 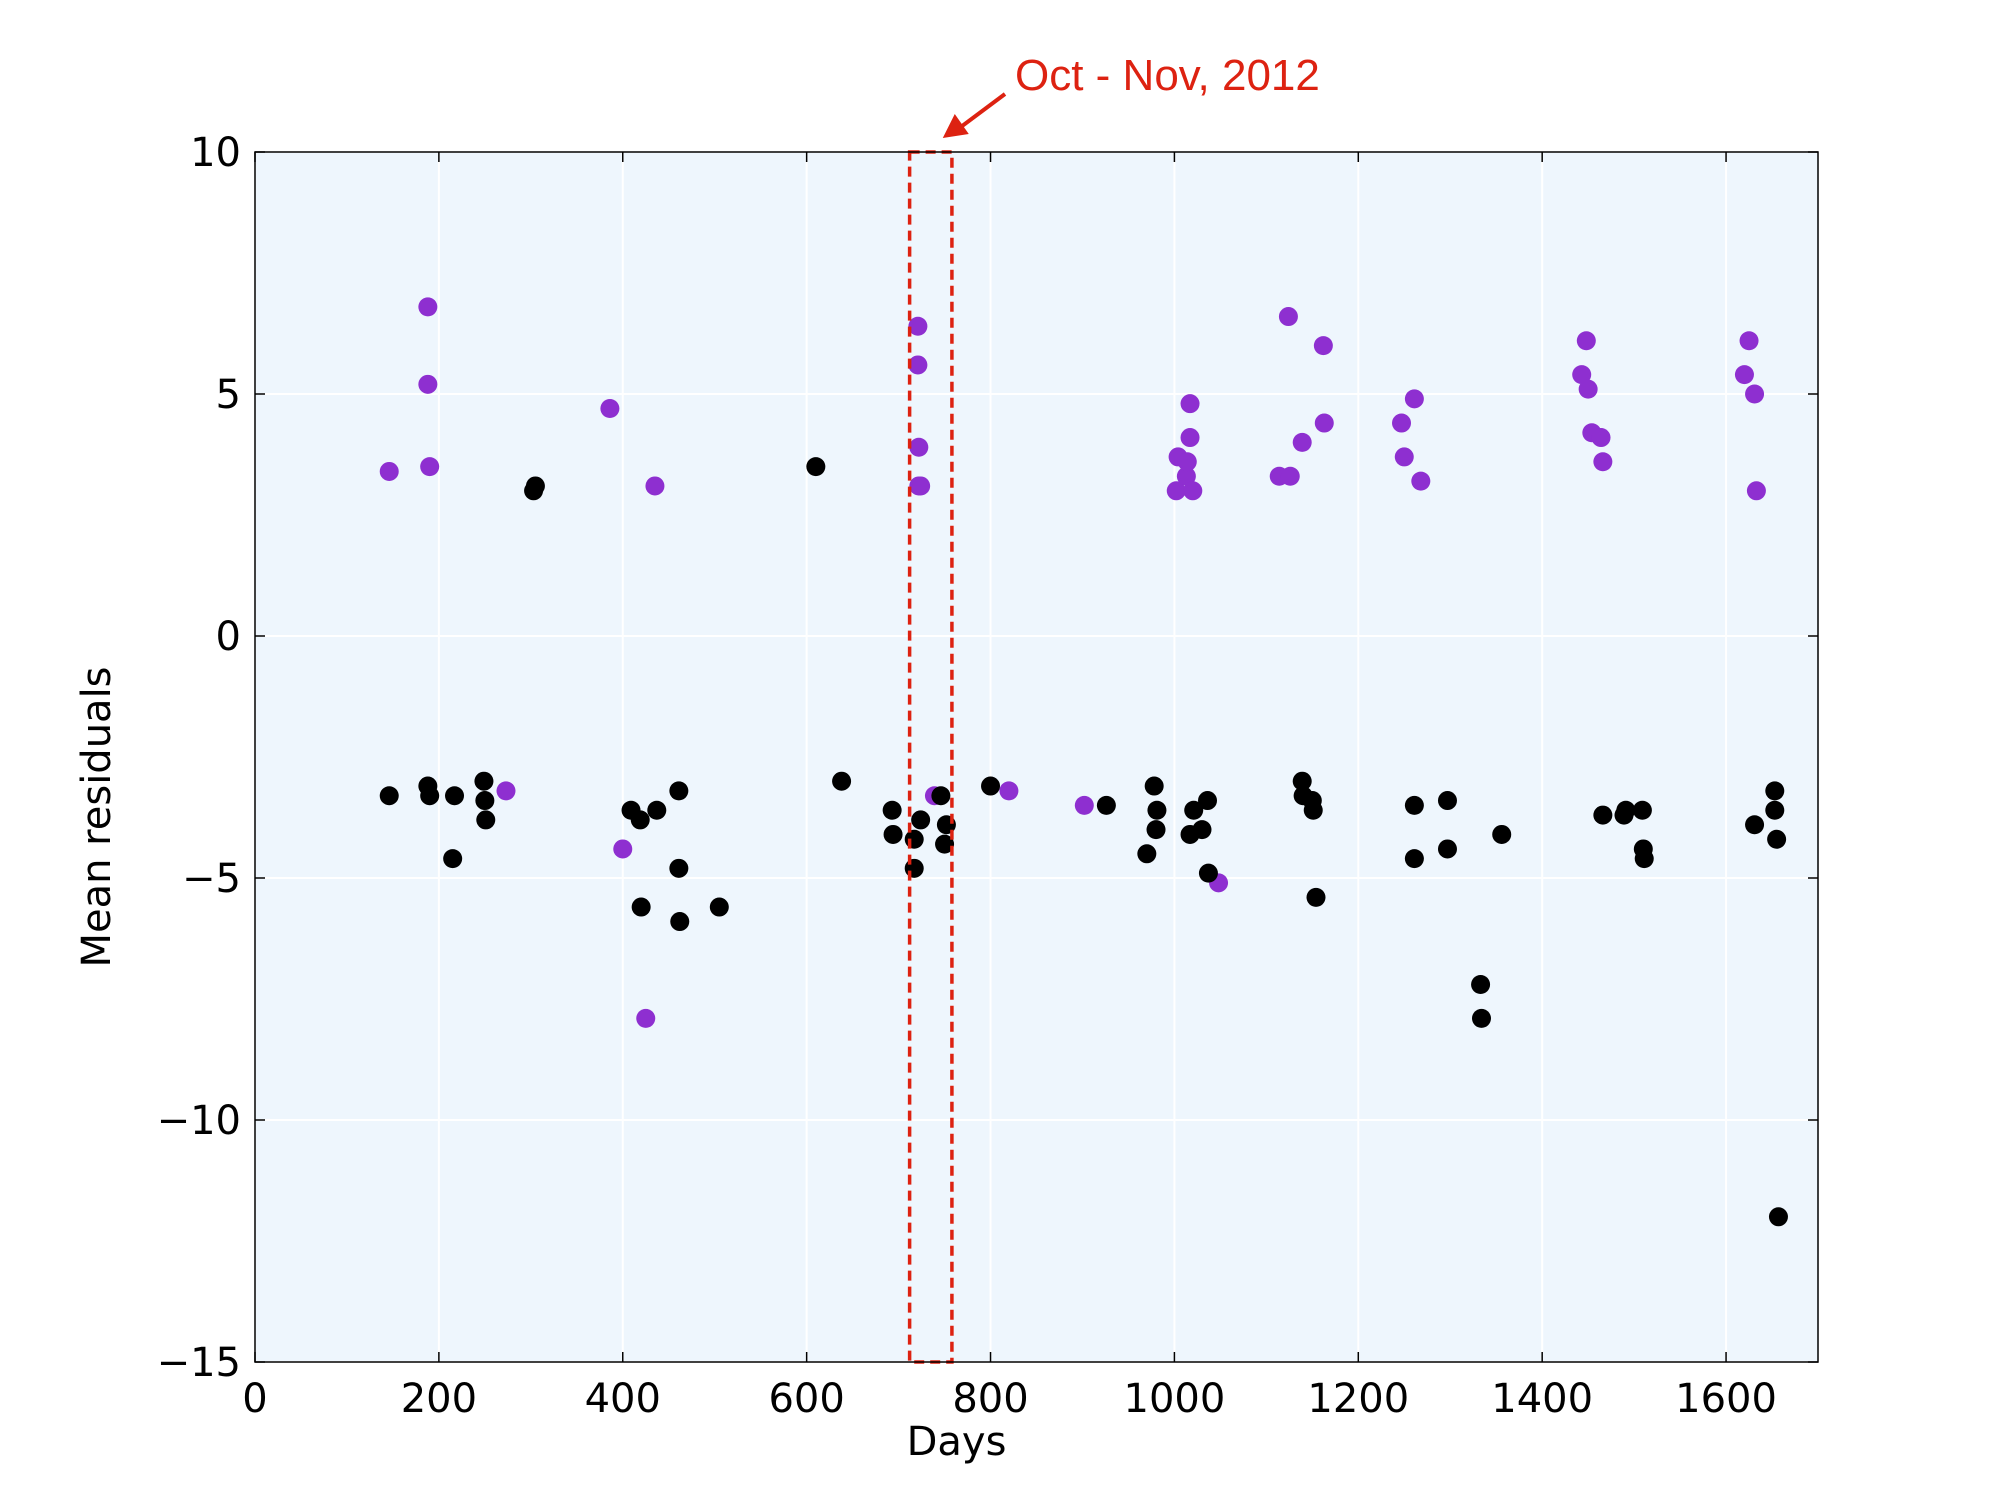 I want to click on x-tick-label: 800, so click(x=990, y=1399).